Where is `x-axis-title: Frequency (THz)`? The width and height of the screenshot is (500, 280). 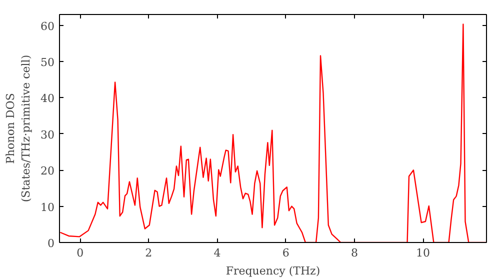 x-axis-title: Frequency (THz) is located at coordinates (273, 271).